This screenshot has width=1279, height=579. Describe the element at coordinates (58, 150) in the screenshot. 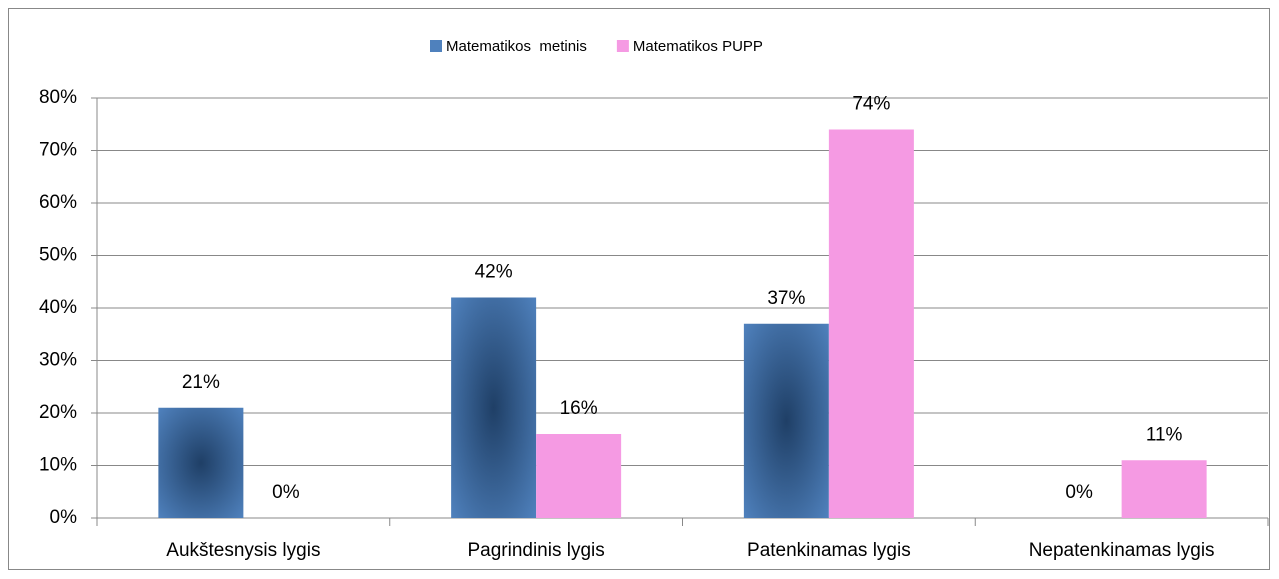

I see `y-tick-label: 70%` at that location.